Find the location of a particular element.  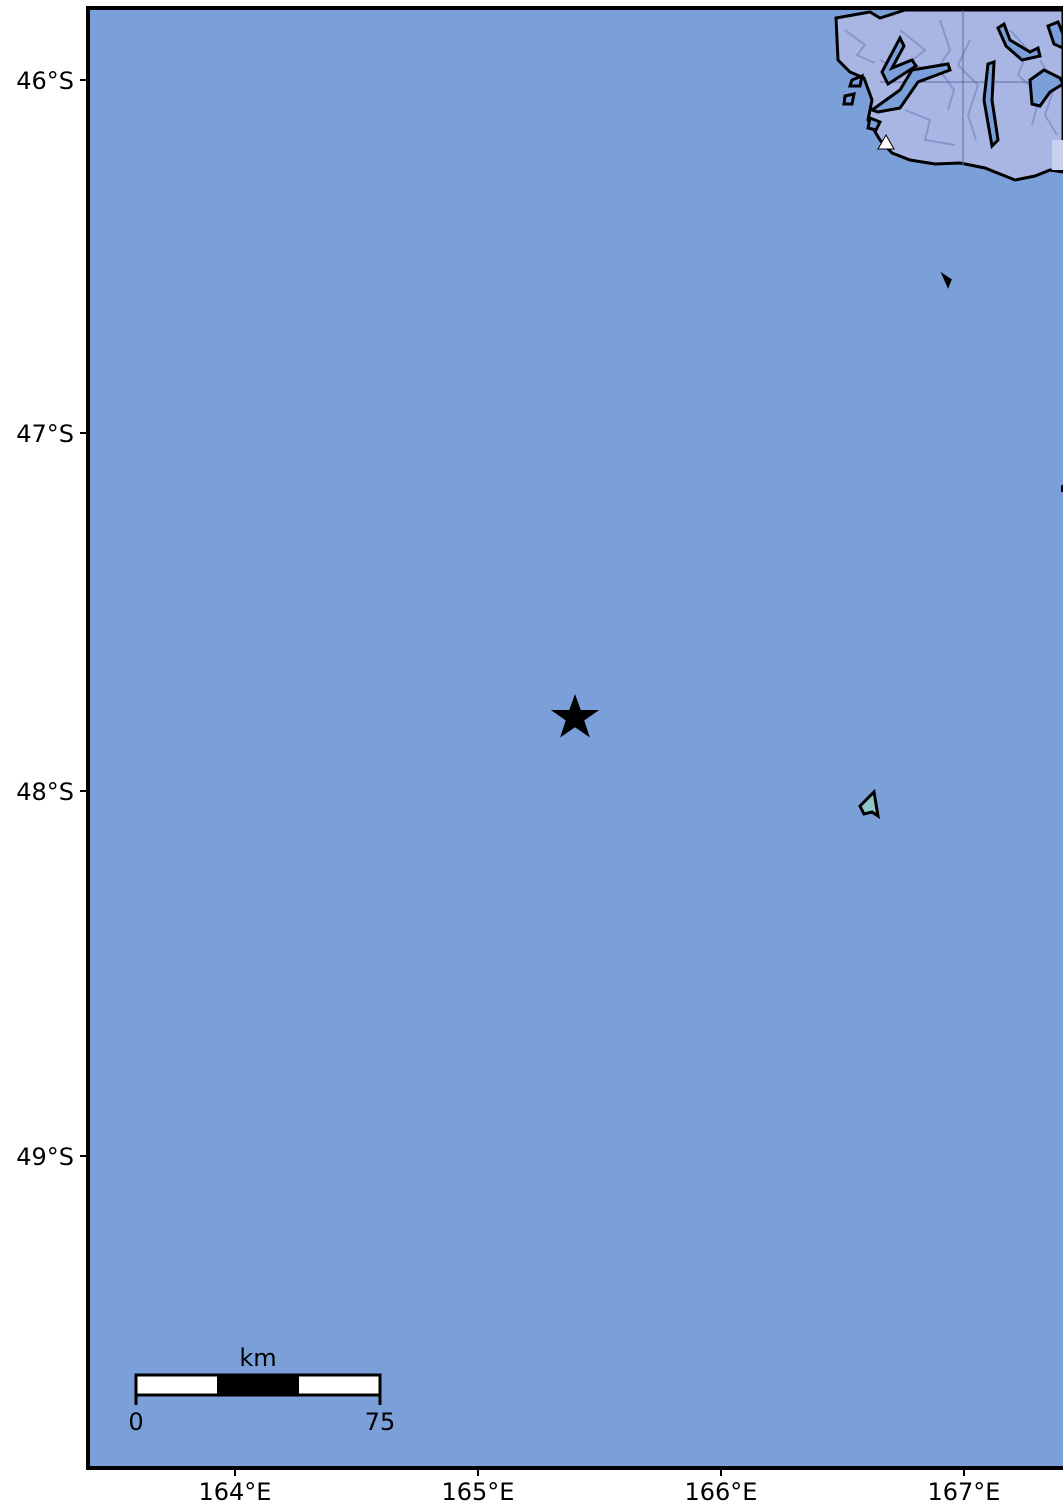

epicenter-star-icon is located at coordinates (575, 716).